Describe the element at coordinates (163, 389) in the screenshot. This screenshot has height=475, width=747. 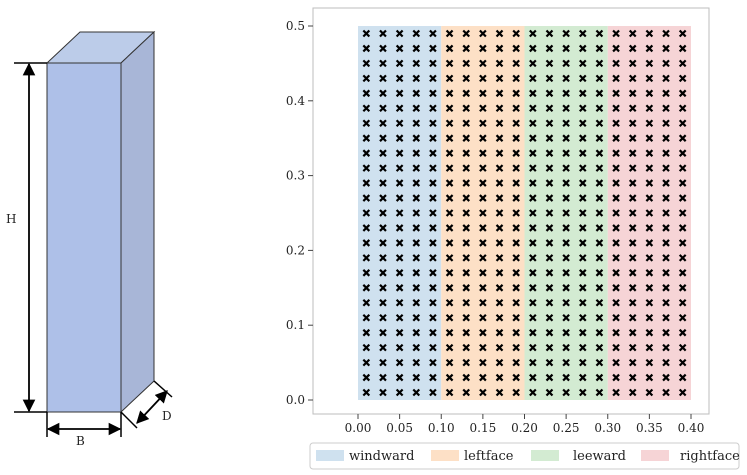
I see `depth-extension-back` at that location.